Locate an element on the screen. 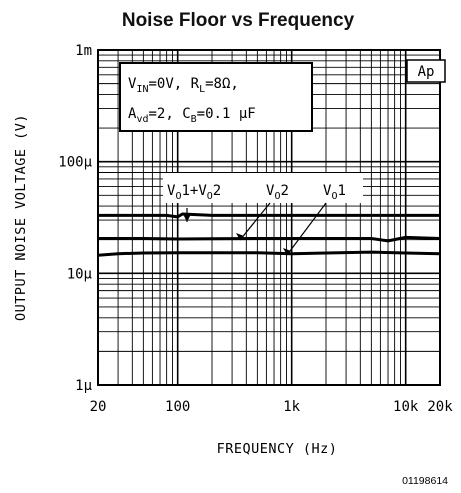 The height and width of the screenshot is (493, 461). x-tick-labels: 20 100 1k 10k 20k is located at coordinates (272, 407).